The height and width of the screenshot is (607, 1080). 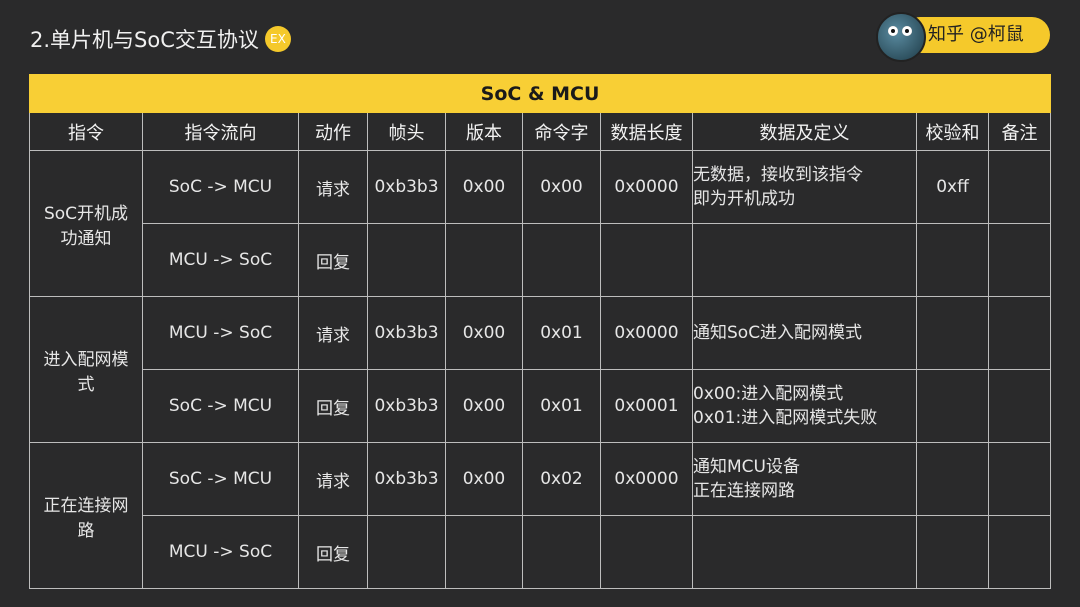 I want to click on table-caption: SoC & MCU, so click(x=540, y=93).